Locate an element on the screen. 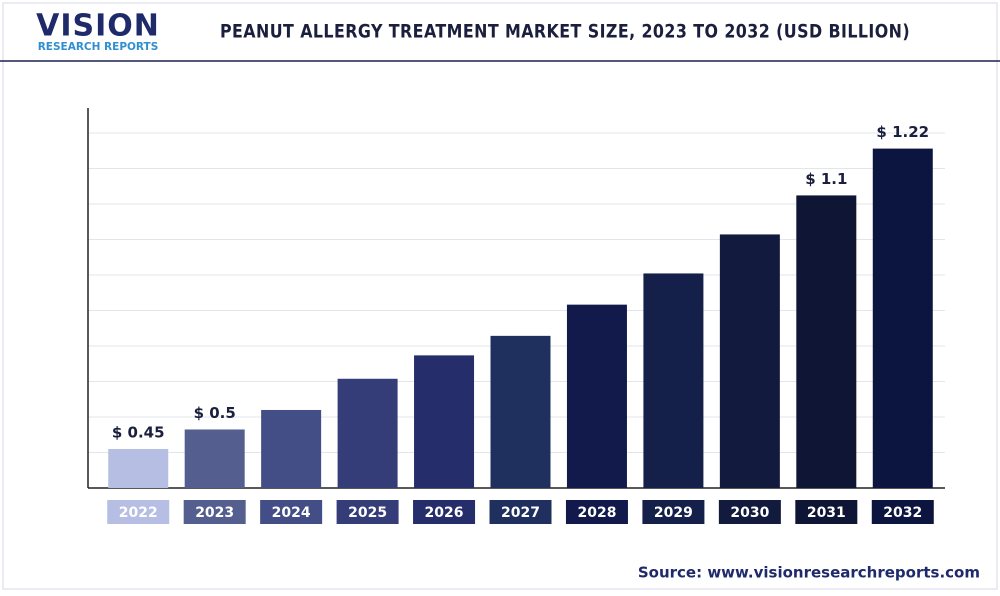 The width and height of the screenshot is (1000, 596). x-tick-label: 2023 is located at coordinates (214, 513).